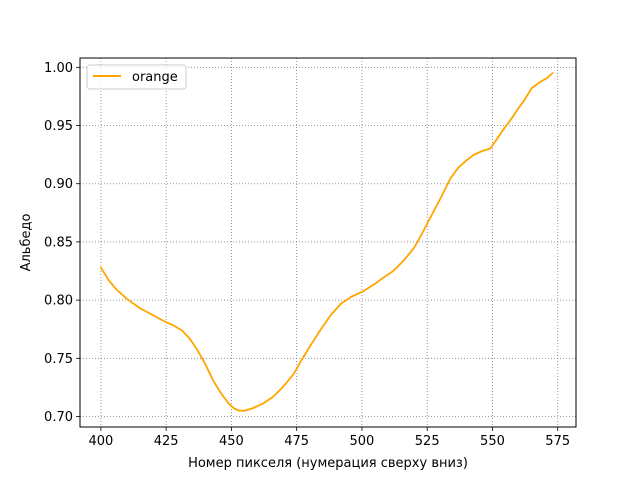 The height and width of the screenshot is (484, 640). Describe the element at coordinates (58, 68) in the screenshot. I see `y-tick-label: 1.00` at that location.